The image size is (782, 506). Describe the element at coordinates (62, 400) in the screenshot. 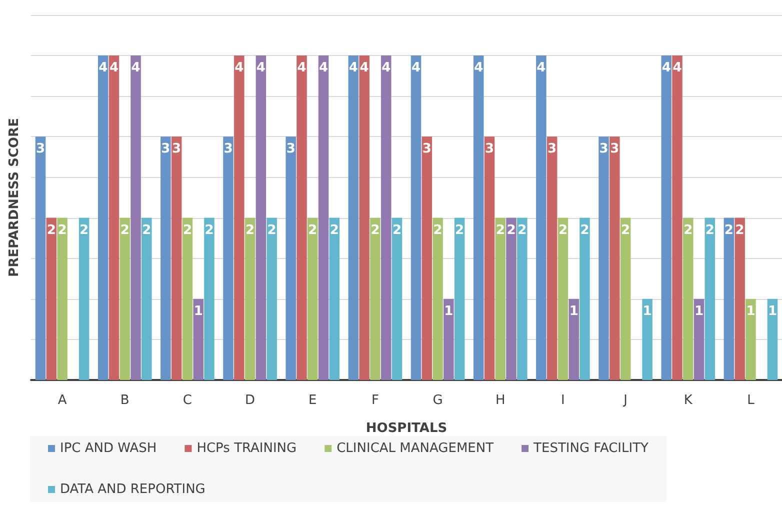

I see `x-tick-label: A` at that location.